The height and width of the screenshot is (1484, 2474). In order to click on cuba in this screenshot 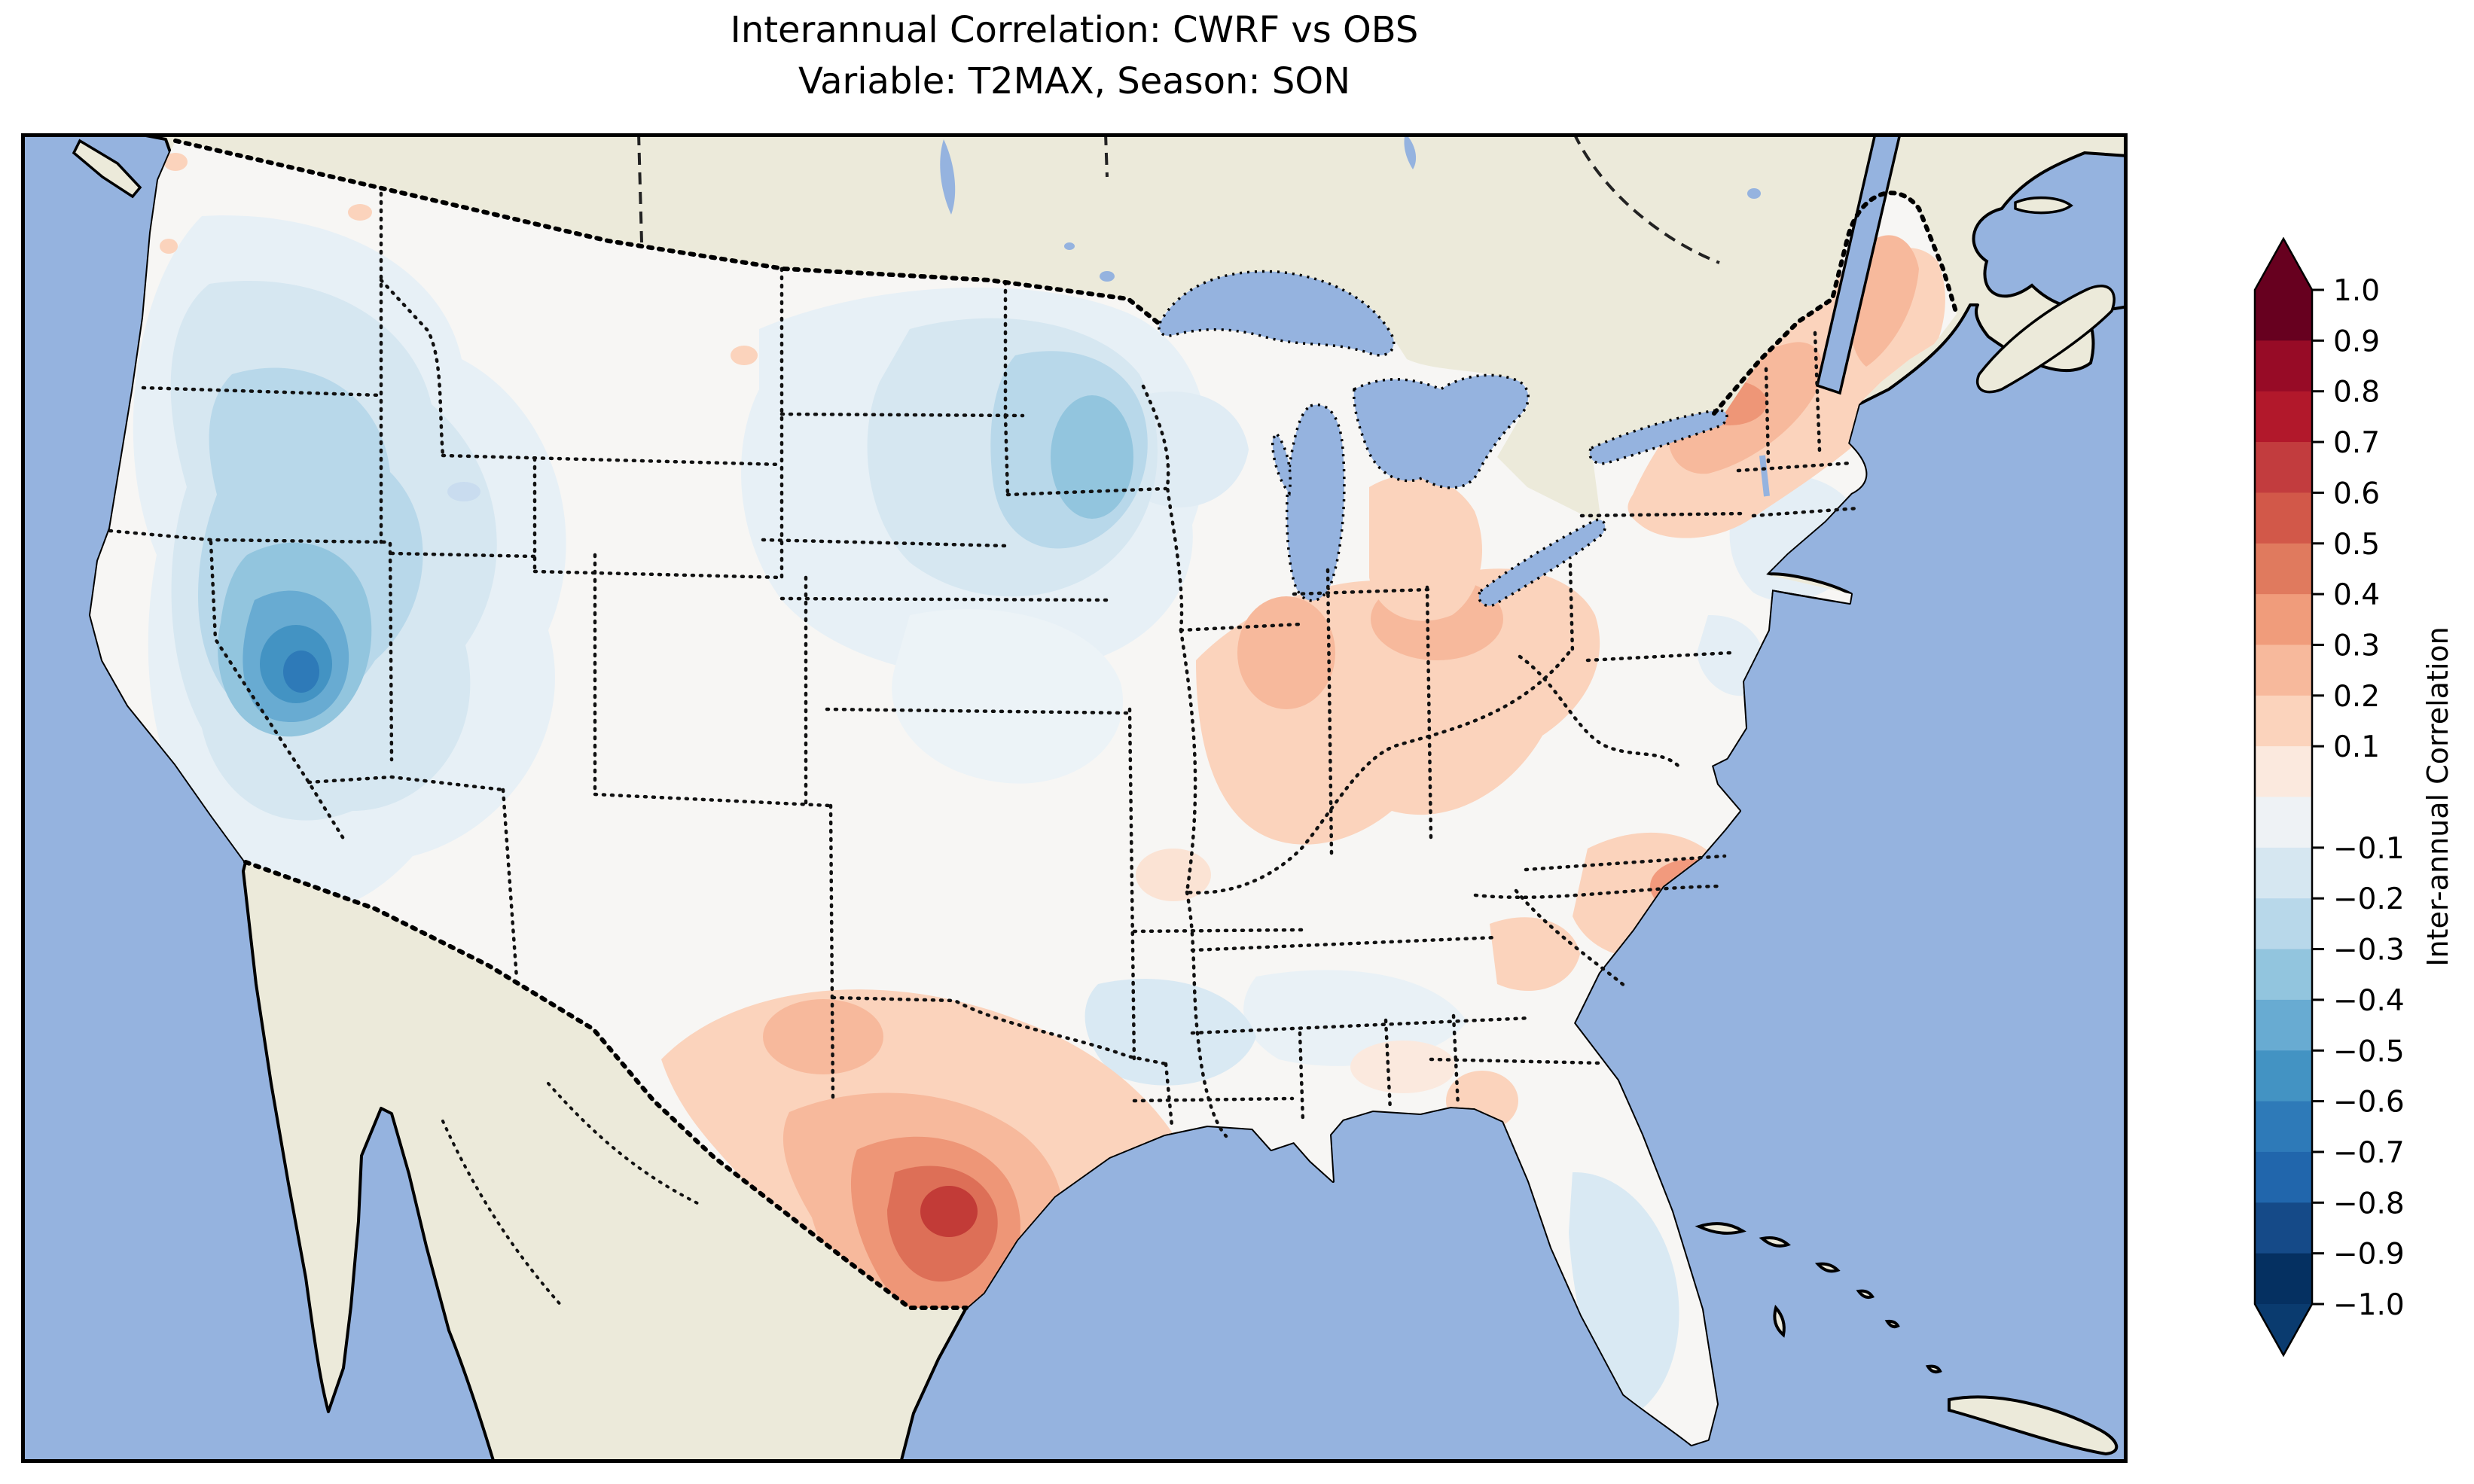, I will do `click(2033, 1425)`.